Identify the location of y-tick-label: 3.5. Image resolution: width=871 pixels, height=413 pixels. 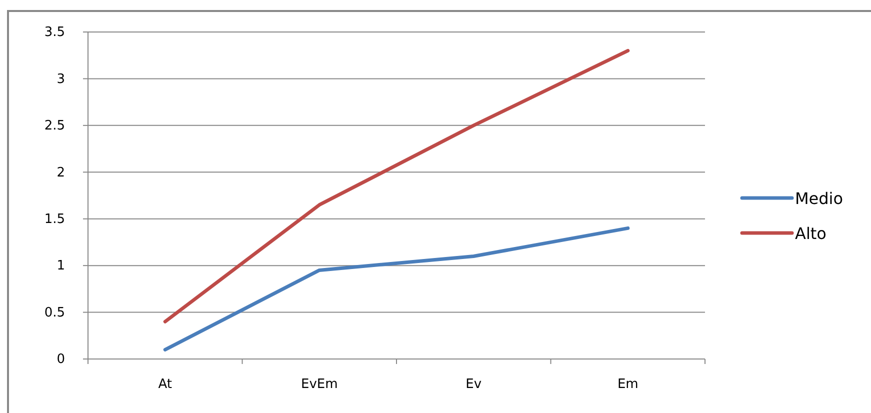
(54, 32).